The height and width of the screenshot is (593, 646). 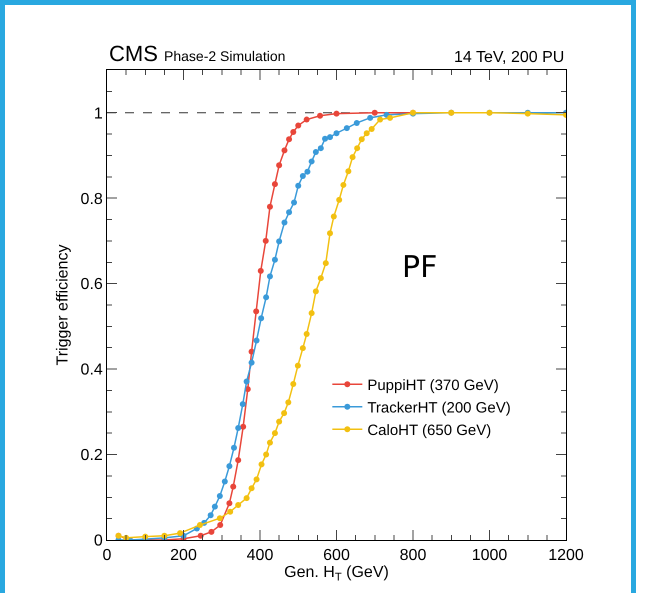 I want to click on x-tick-label: 200, so click(x=183, y=555).